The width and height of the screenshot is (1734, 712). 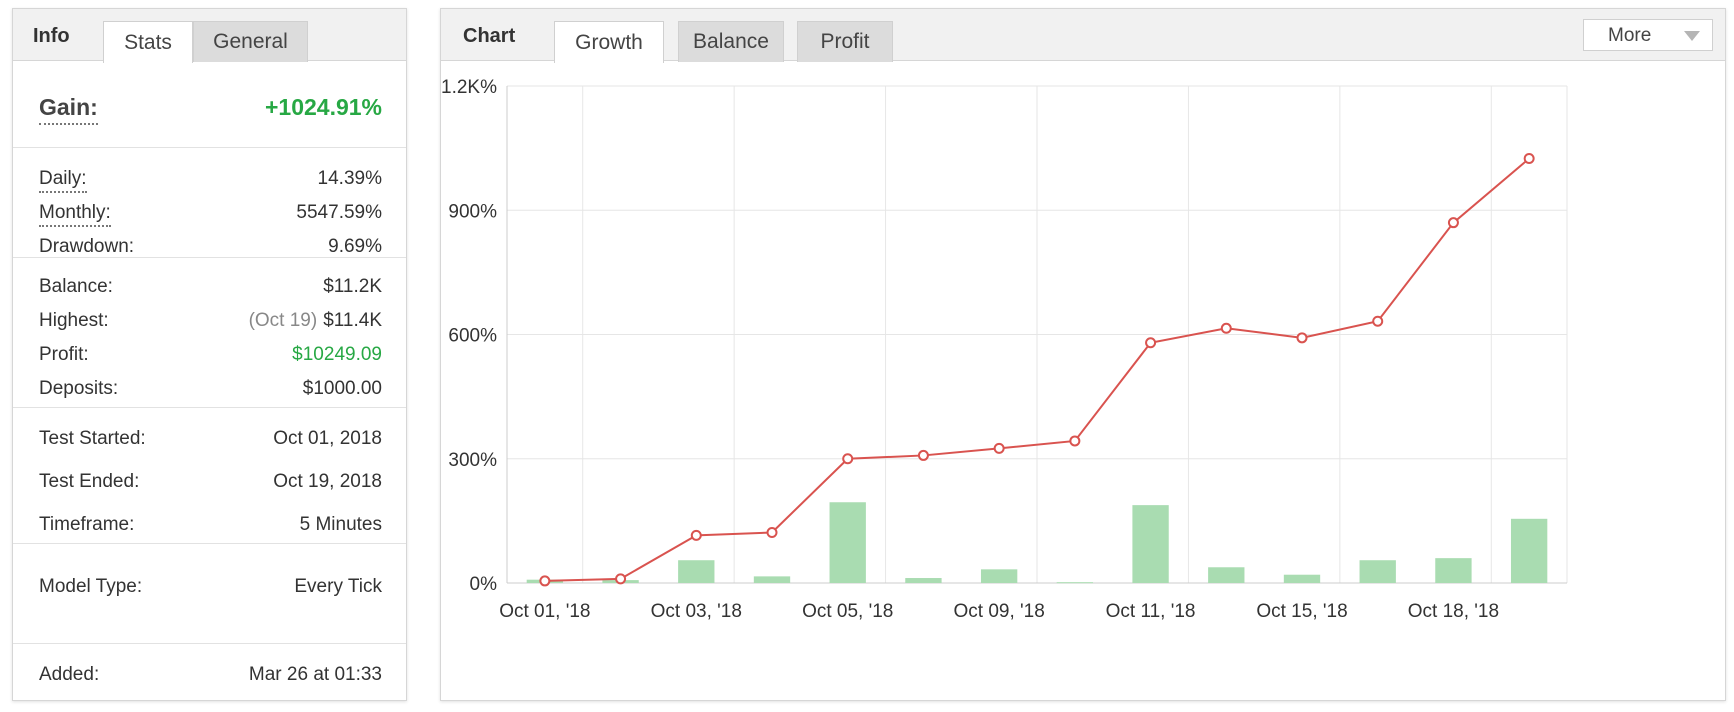 I want to click on caret-down-icon, so click(x=1692, y=36).